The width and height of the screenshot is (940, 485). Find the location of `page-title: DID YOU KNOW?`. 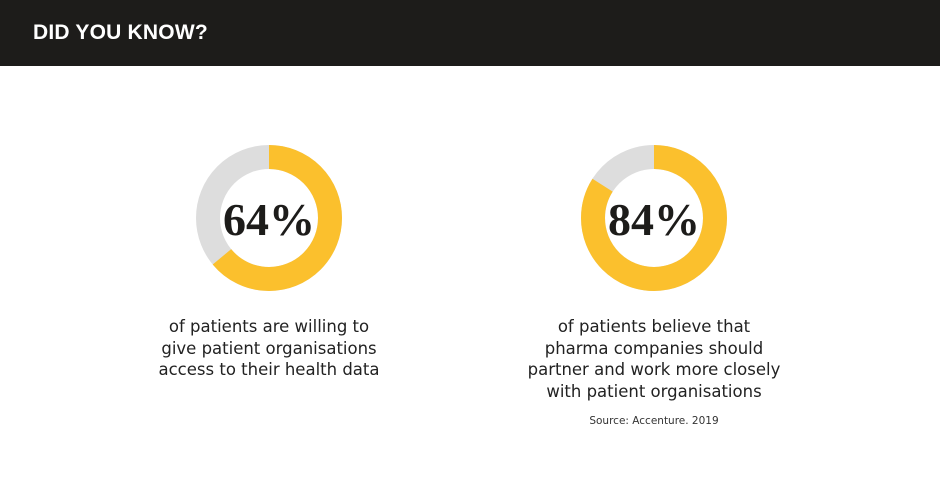

page-title: DID YOU KNOW? is located at coordinates (120, 32).